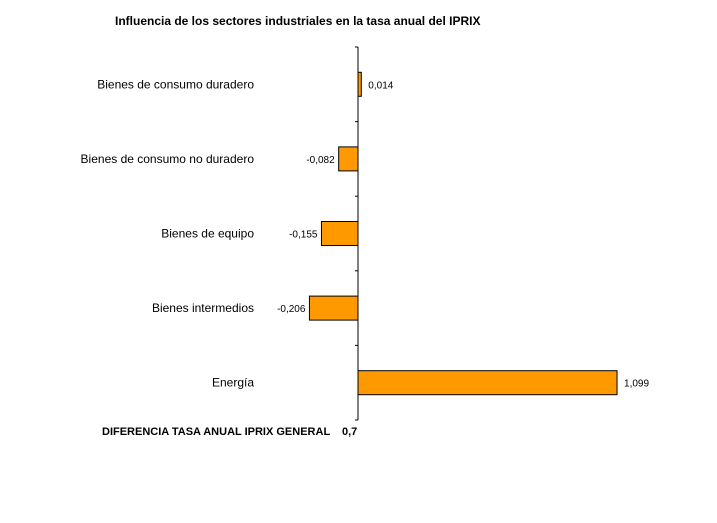  Describe the element at coordinates (636, 384) in the screenshot. I see `value-label-4: 1,099` at that location.